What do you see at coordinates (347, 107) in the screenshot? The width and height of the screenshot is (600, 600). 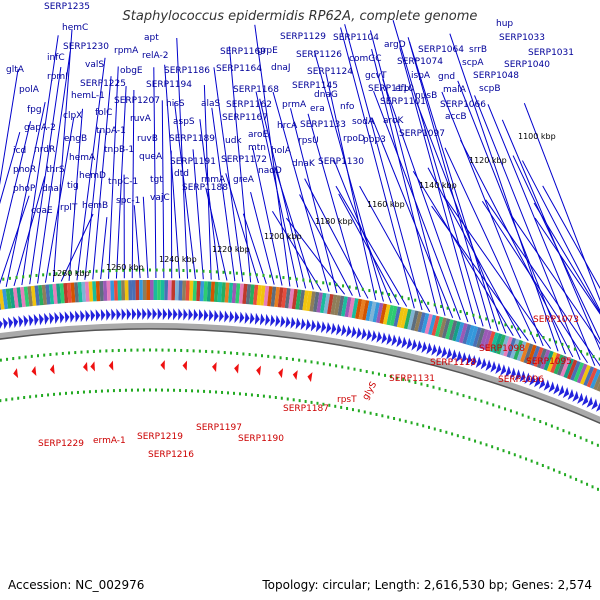 I see `gene-label: nfo` at bounding box center [347, 107].